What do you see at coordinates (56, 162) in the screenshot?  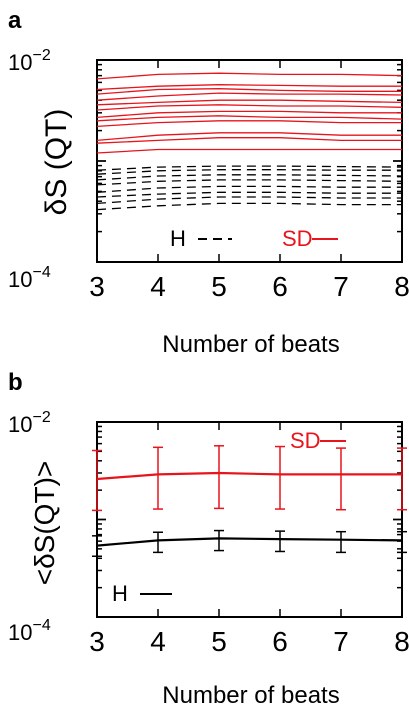 I see `y-axis-label: δS (QT)` at bounding box center [56, 162].